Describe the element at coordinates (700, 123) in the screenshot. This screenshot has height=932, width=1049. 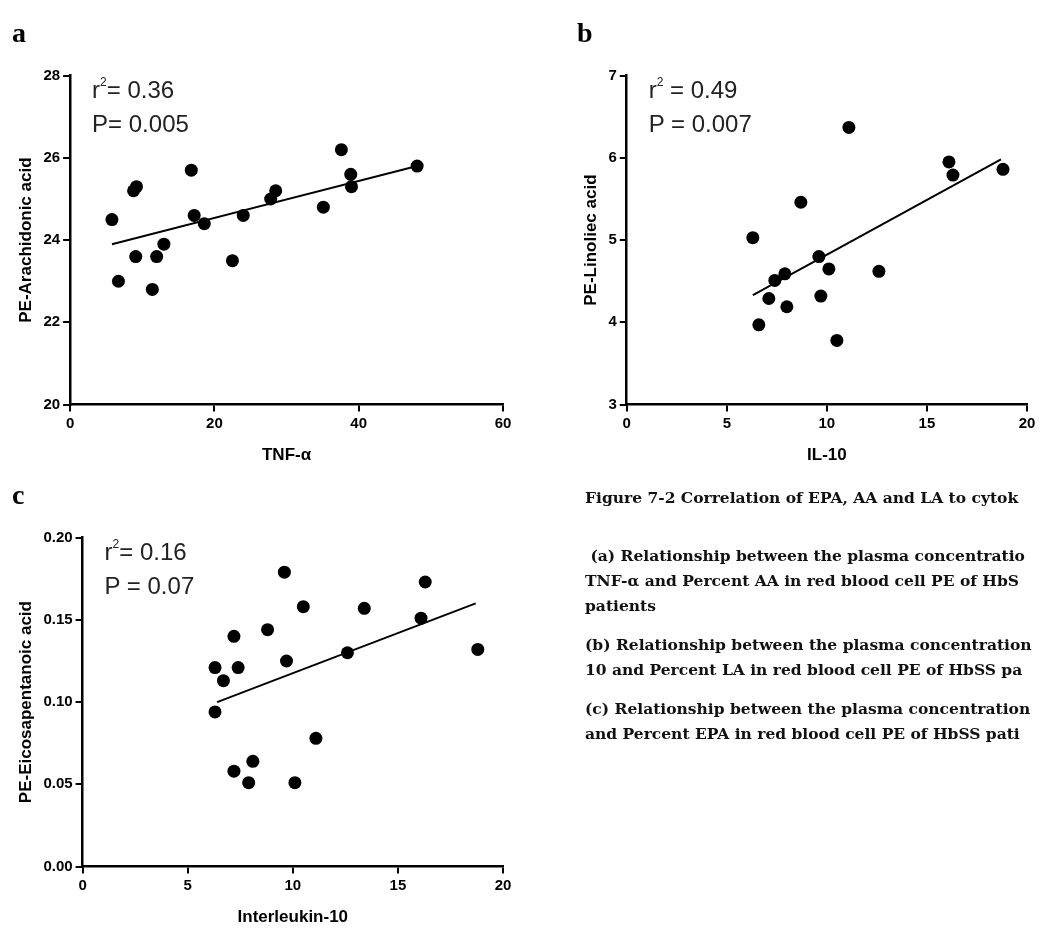
I see `annotation: P = 0.007` at that location.